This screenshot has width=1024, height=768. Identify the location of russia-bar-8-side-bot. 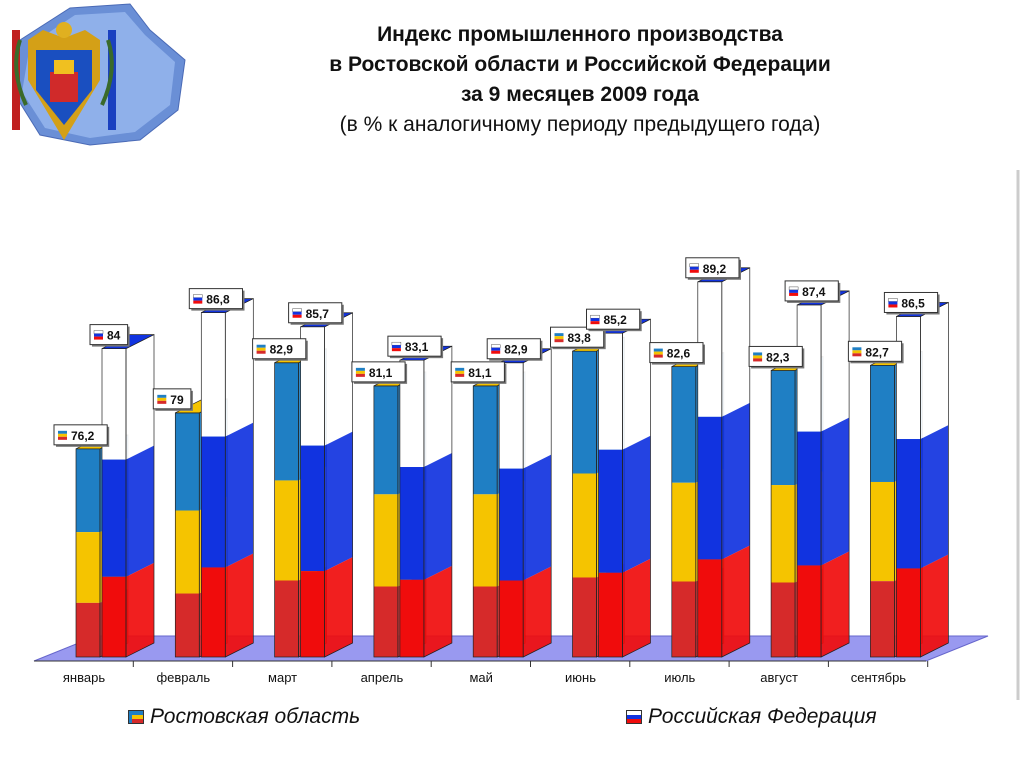
(934, 605).